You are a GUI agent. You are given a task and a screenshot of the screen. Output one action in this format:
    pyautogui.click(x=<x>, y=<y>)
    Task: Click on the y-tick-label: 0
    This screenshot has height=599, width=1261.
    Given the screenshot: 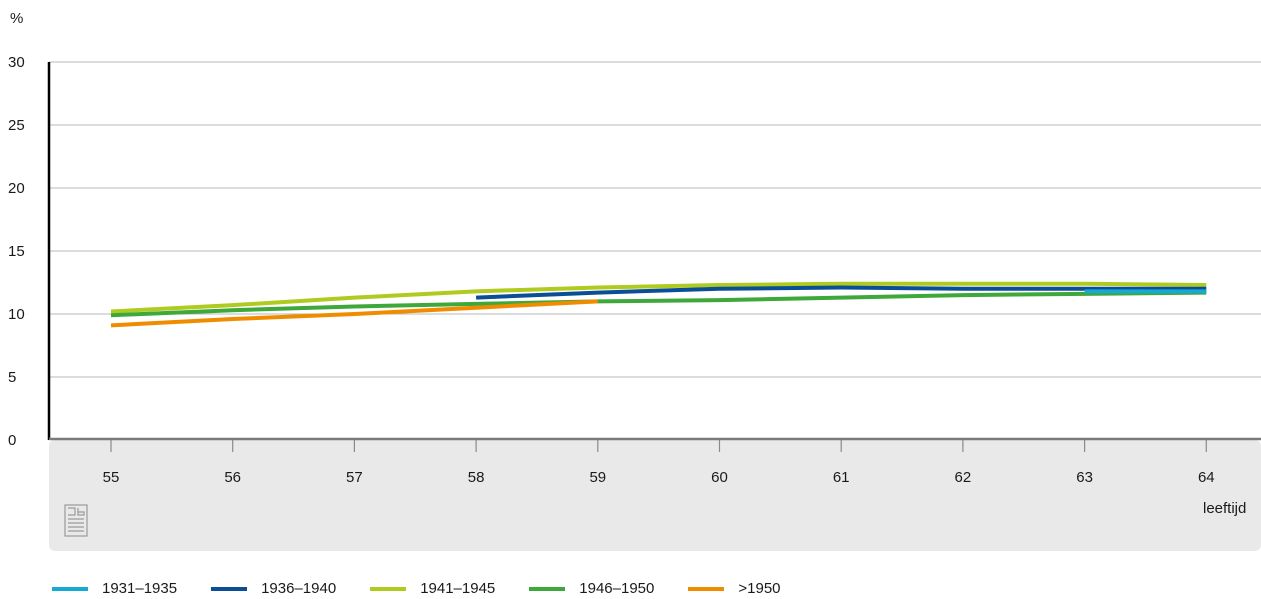 What is the action you would take?
    pyautogui.click(x=12, y=440)
    